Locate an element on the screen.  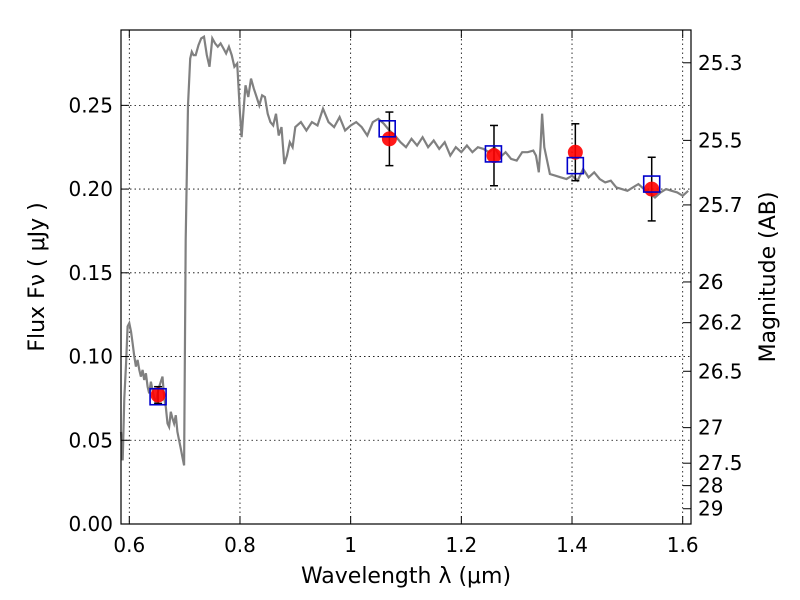
y2-tick-label: 27.5 is located at coordinates (720, 463).